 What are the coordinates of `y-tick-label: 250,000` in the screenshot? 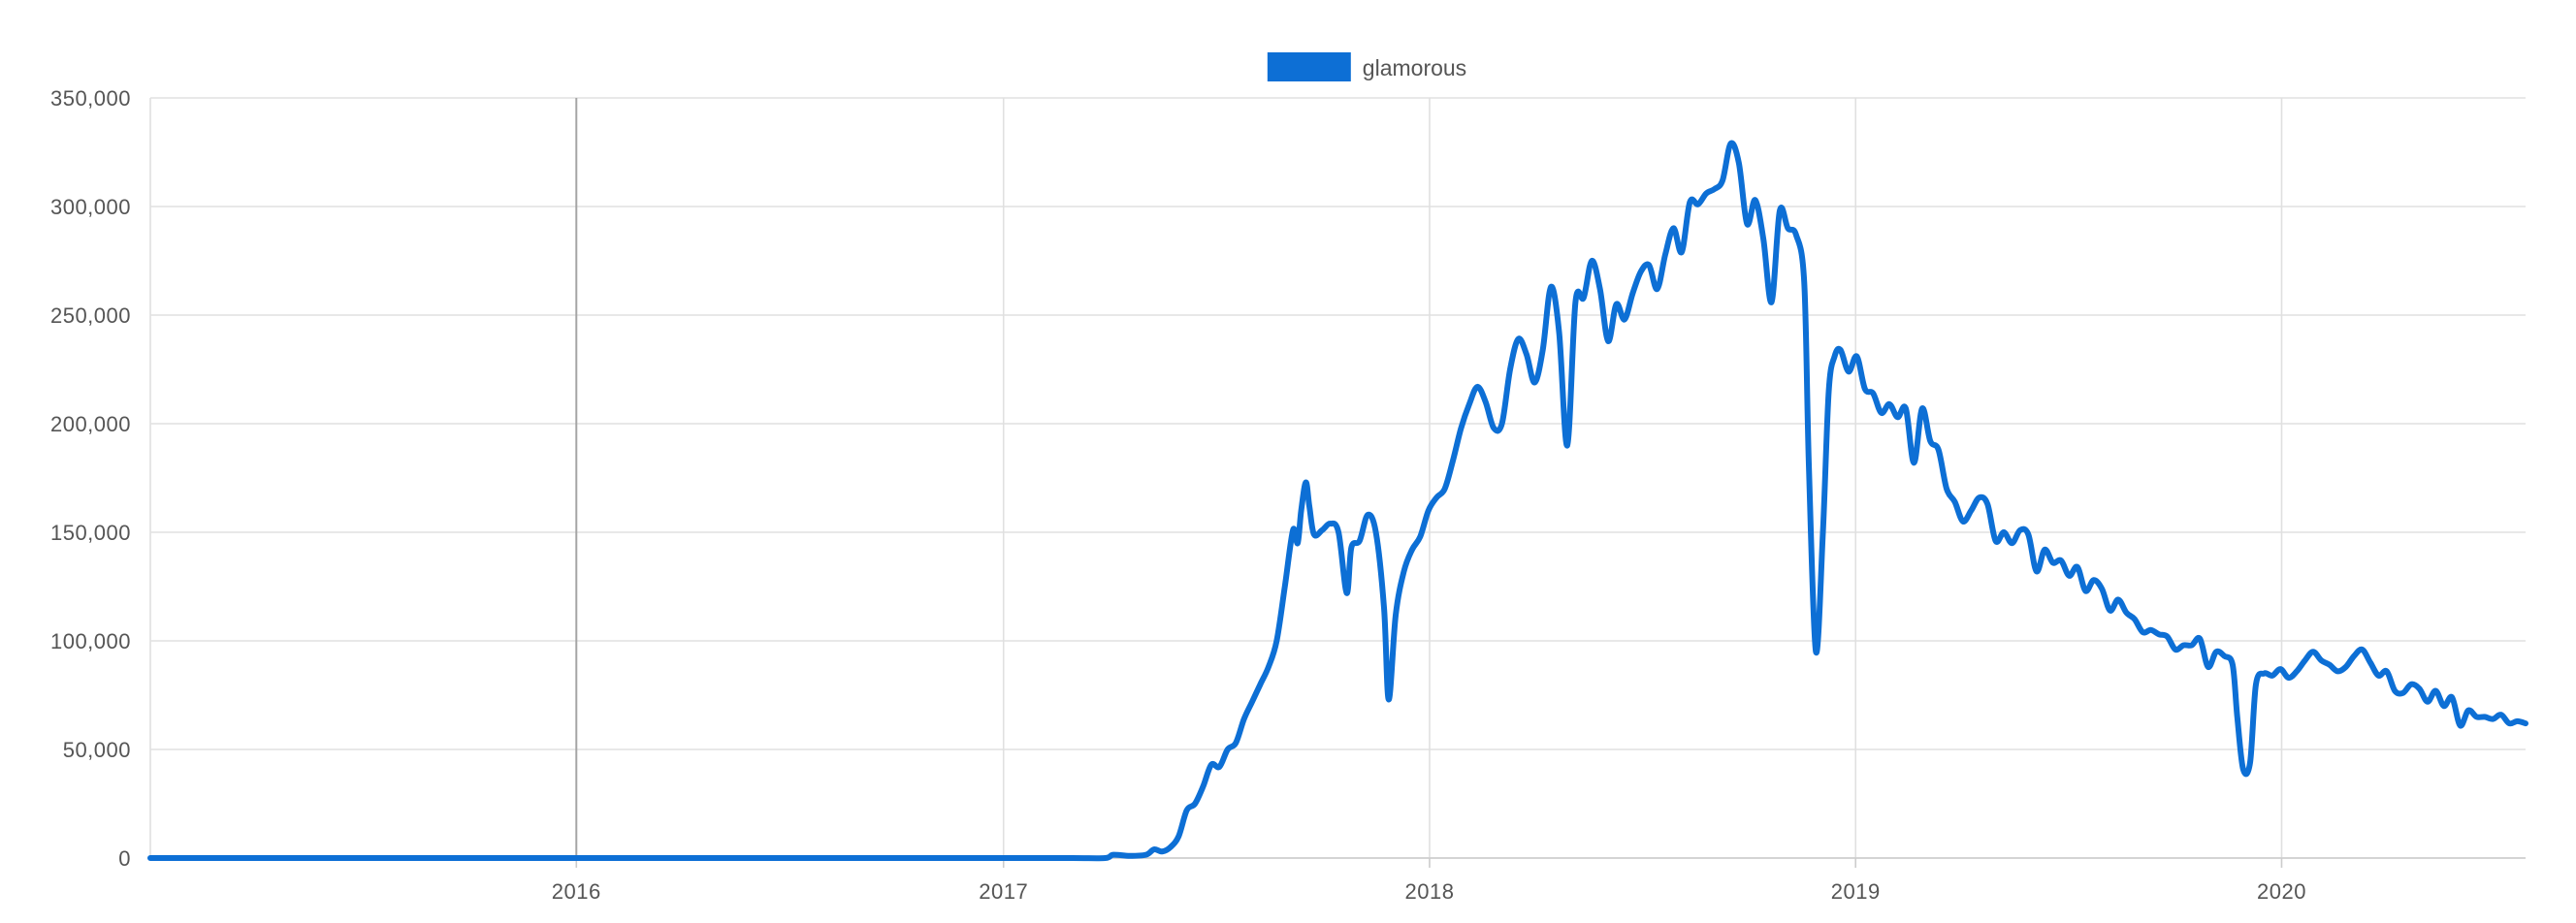 It's located at (90, 315).